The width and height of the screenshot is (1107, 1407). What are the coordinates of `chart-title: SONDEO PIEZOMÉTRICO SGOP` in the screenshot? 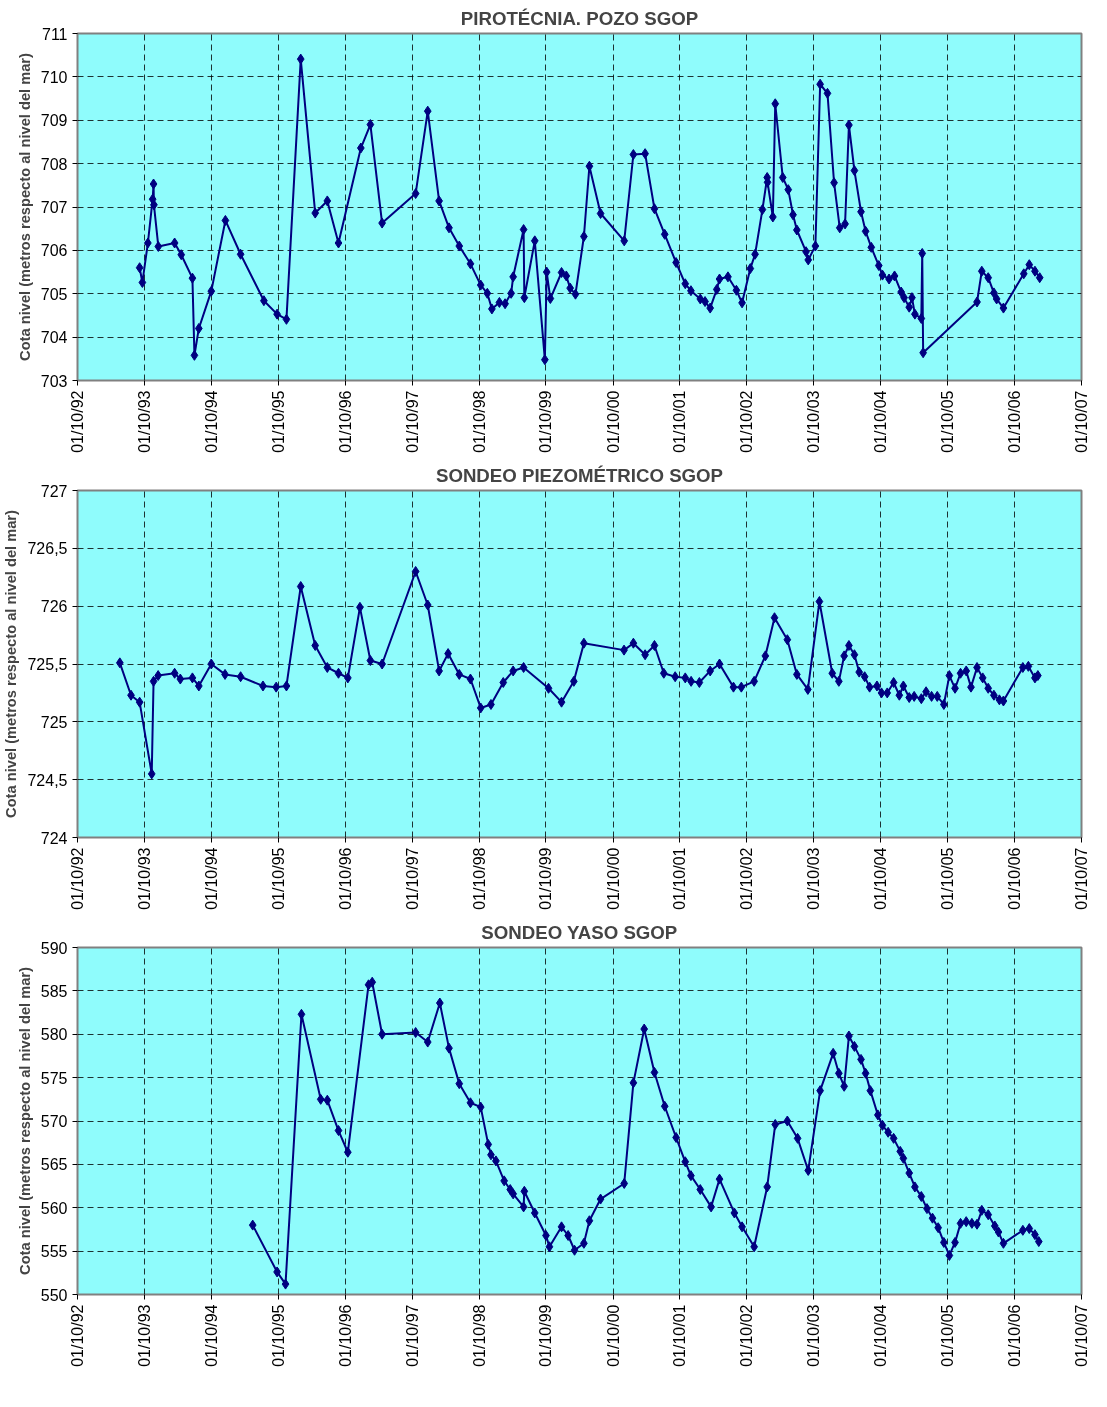 It's located at (579, 475).